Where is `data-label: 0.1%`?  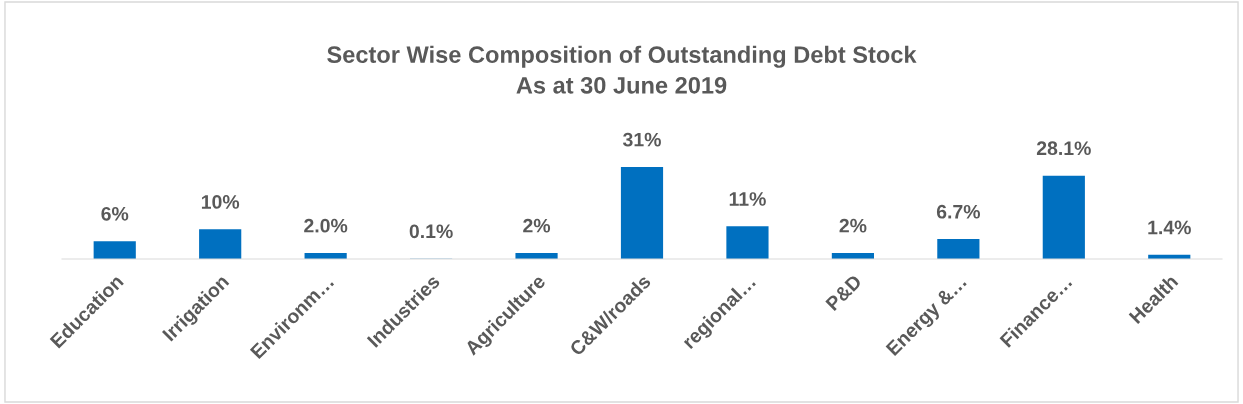 data-label: 0.1% is located at coordinates (431, 231).